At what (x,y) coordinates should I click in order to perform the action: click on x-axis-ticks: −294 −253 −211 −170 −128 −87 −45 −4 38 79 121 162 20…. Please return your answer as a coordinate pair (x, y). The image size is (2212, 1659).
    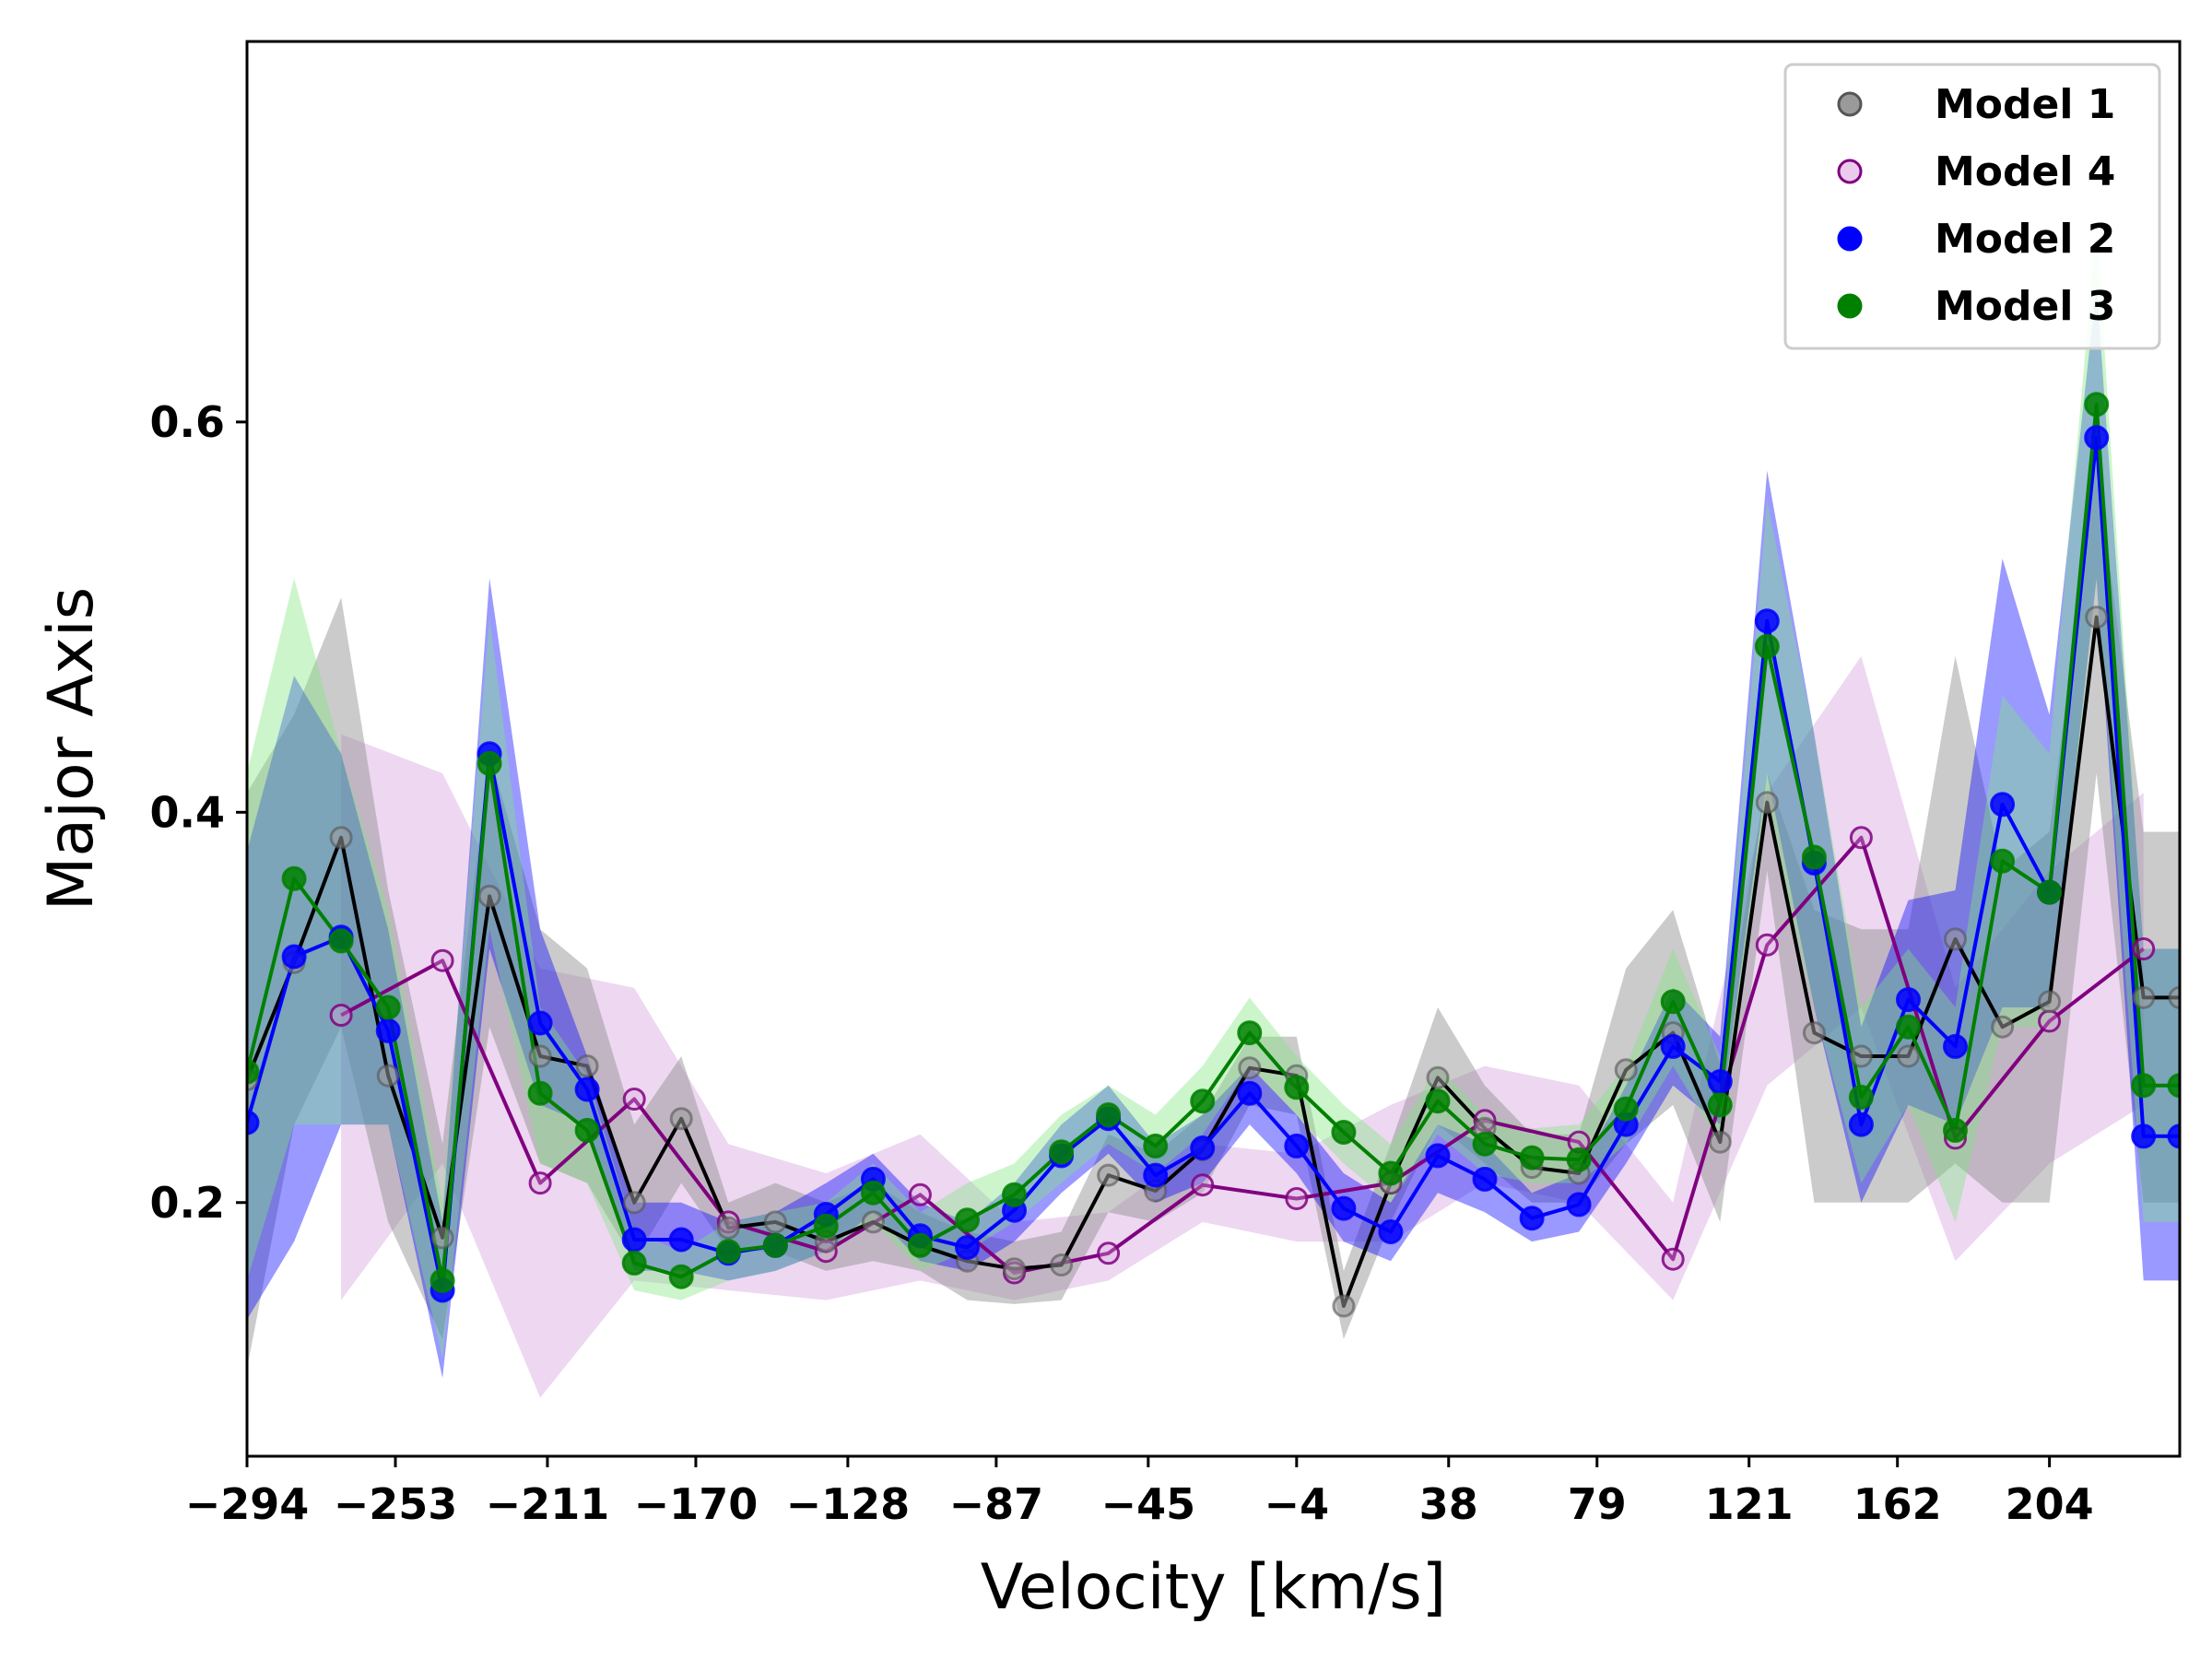
    Looking at the image, I should click on (1139, 1492).